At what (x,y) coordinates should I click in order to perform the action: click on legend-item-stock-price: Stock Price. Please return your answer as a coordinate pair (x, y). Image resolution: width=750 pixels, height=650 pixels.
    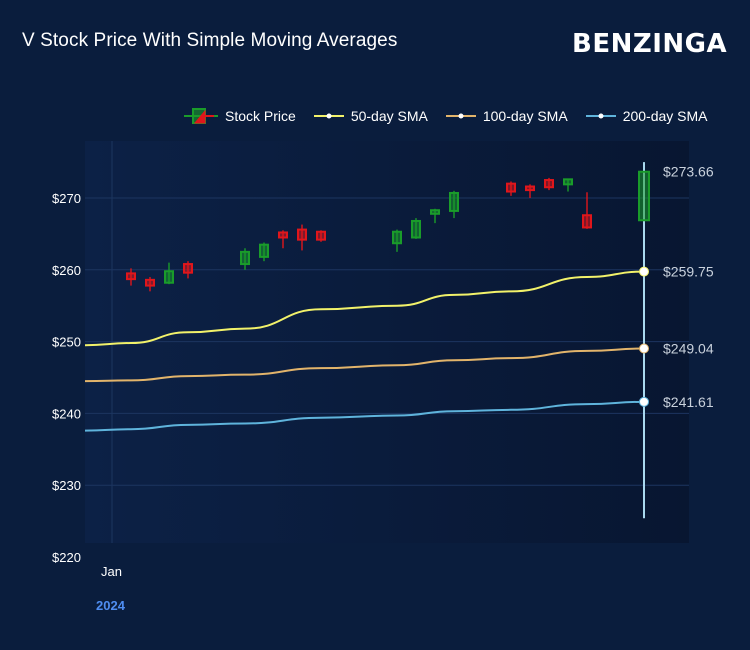
    Looking at the image, I should click on (240, 116).